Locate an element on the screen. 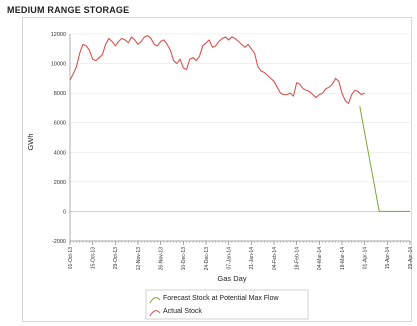 The image size is (417, 326). x-tick-label: 18-Feb-14 is located at coordinates (297, 258).